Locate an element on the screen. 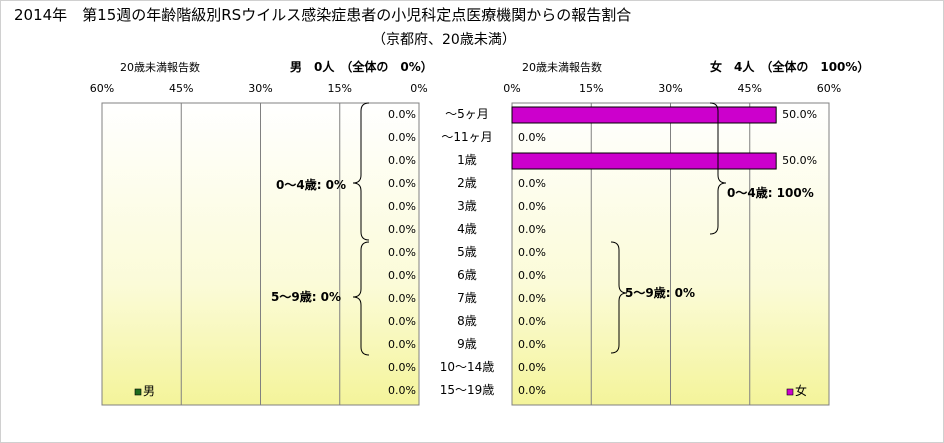 The image size is (944, 443). male-bracket-label-5-9: 5～9歳: 0% is located at coordinates (306, 296).